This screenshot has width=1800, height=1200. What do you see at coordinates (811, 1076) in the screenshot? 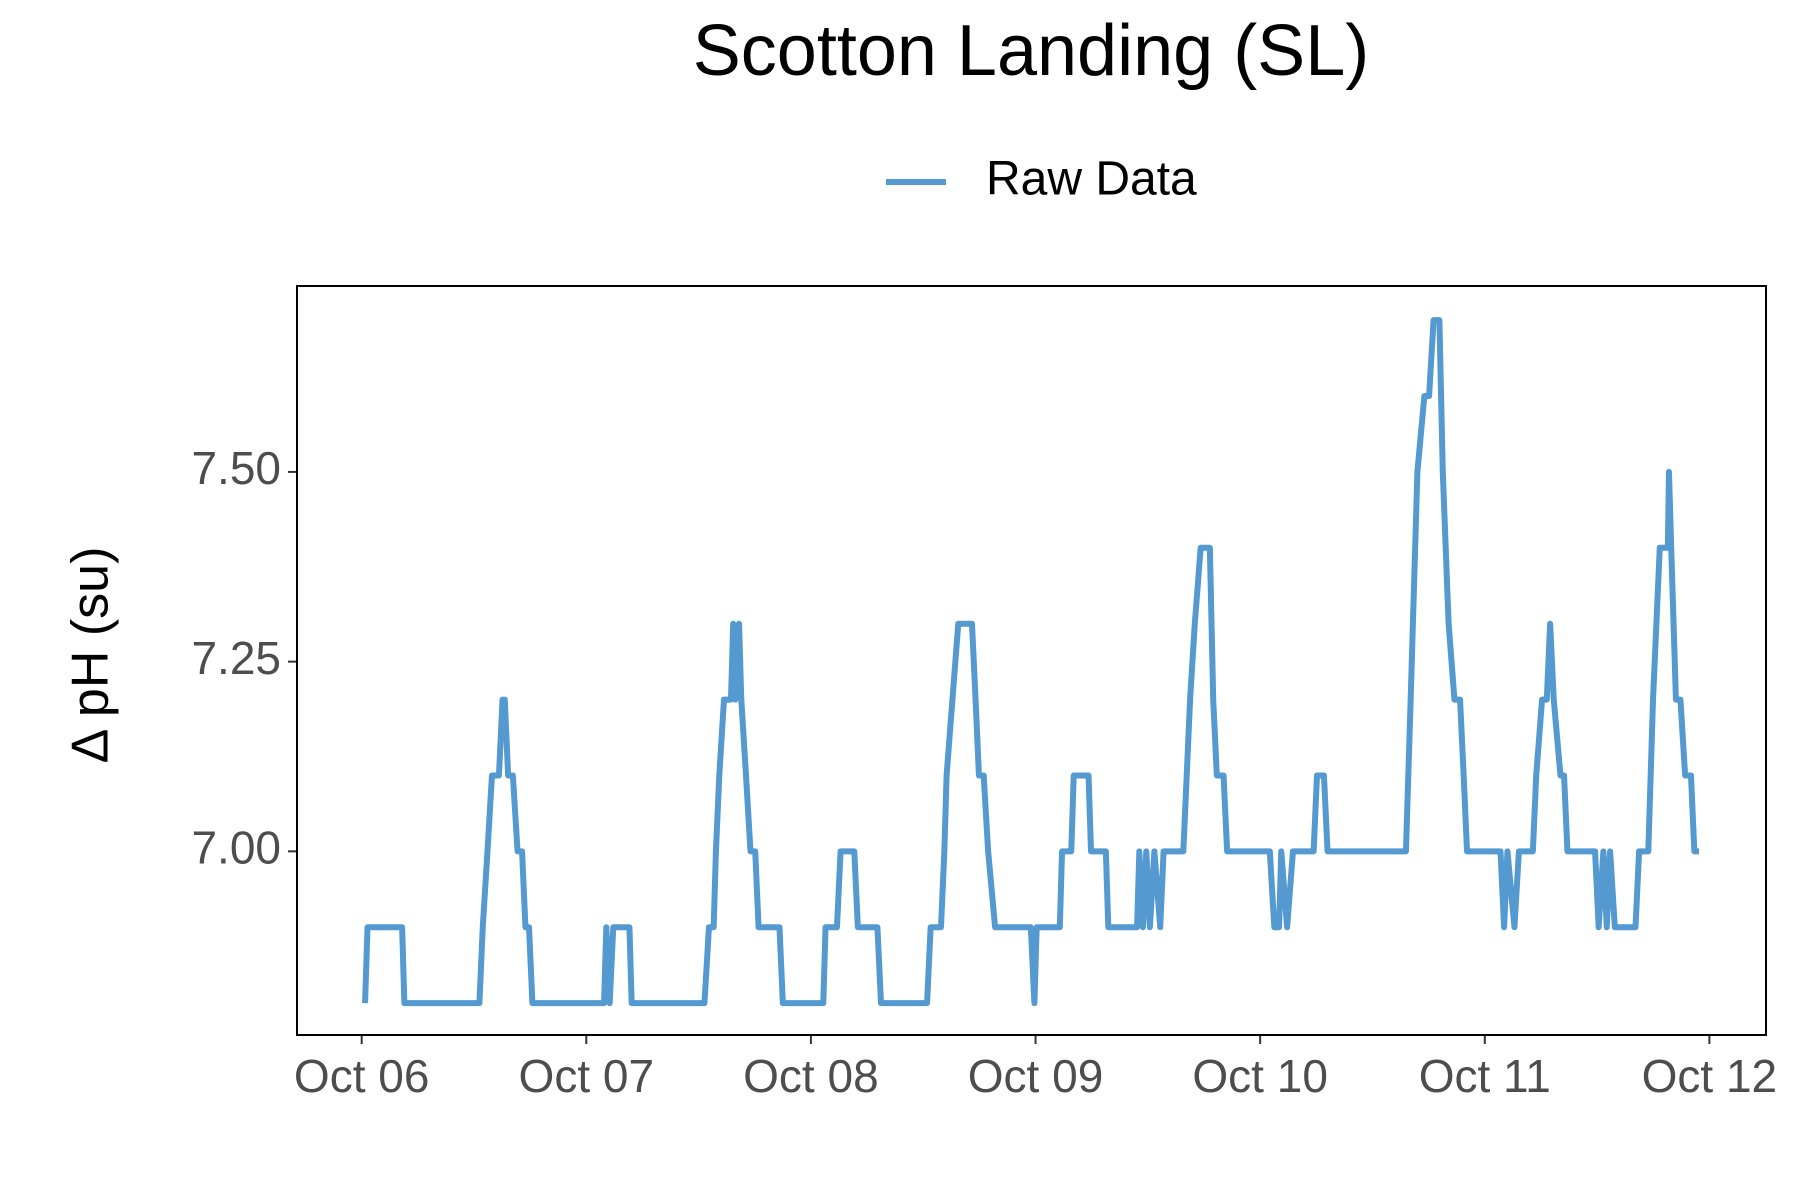
I see `x-tick-label: Oct 08` at bounding box center [811, 1076].